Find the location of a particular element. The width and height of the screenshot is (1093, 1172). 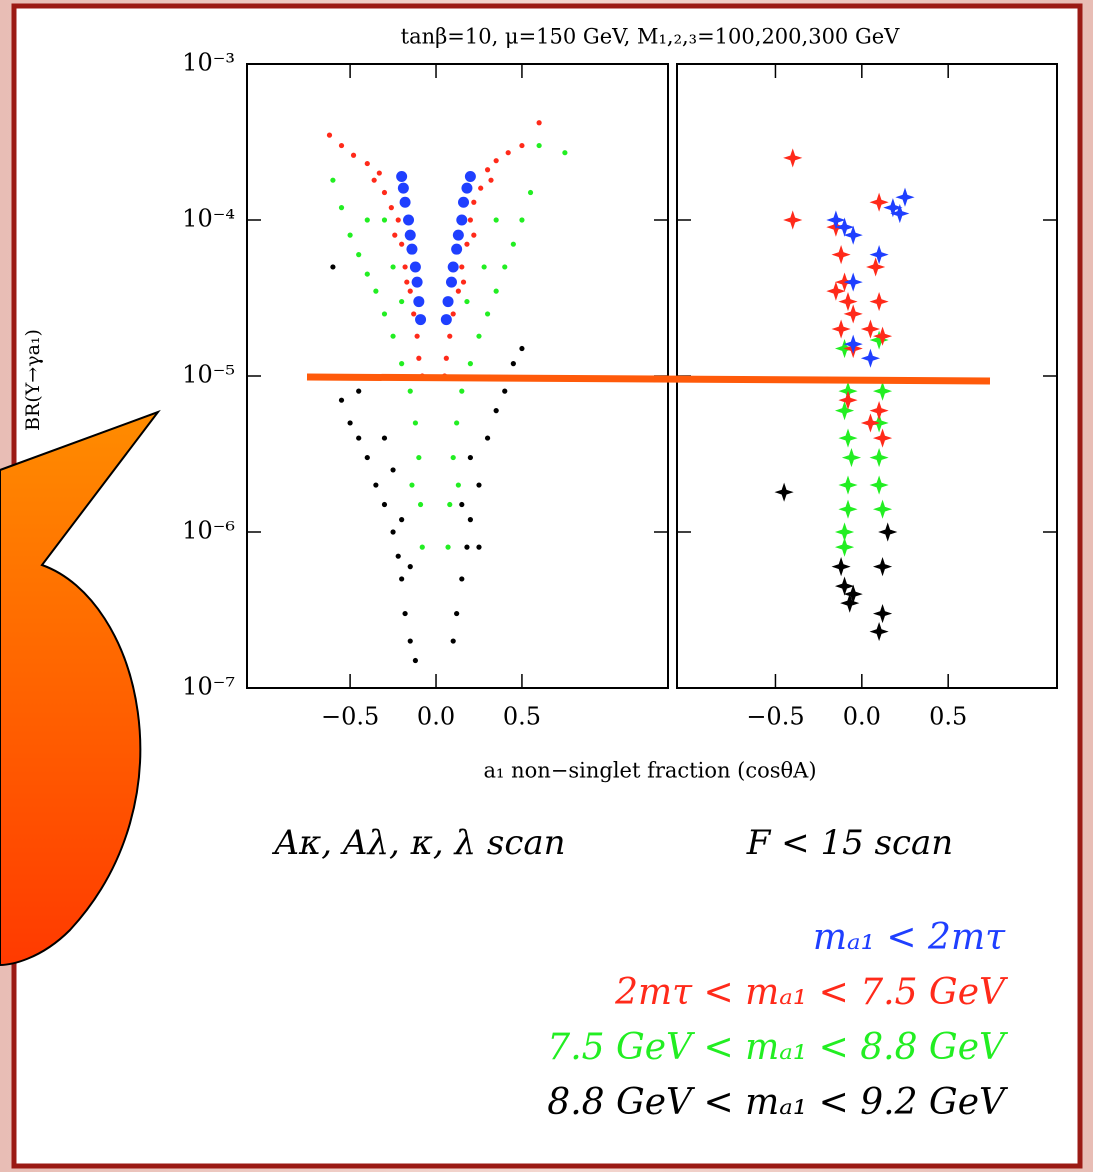

x-axis-label: a₁ non−singlet fraction (cosθA) is located at coordinates (649, 771).